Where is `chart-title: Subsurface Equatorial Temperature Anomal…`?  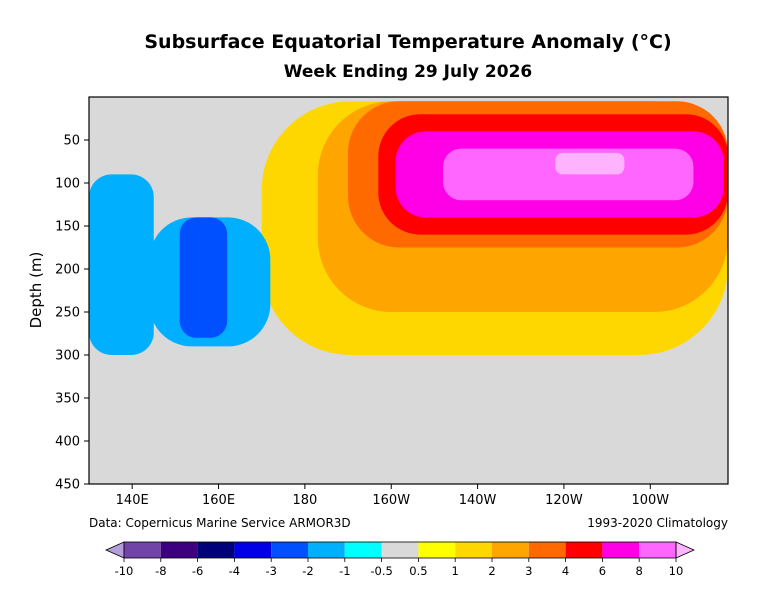
chart-title: Subsurface Equatorial Temperature Anomal… is located at coordinates (407, 42).